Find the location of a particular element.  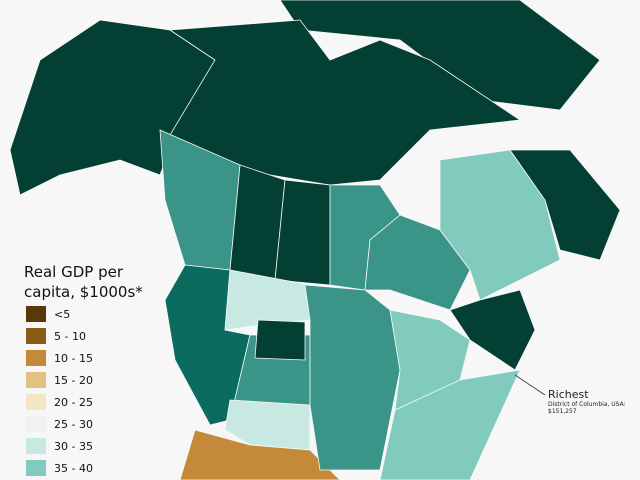

saskatchewan is located at coordinates (302, 232).